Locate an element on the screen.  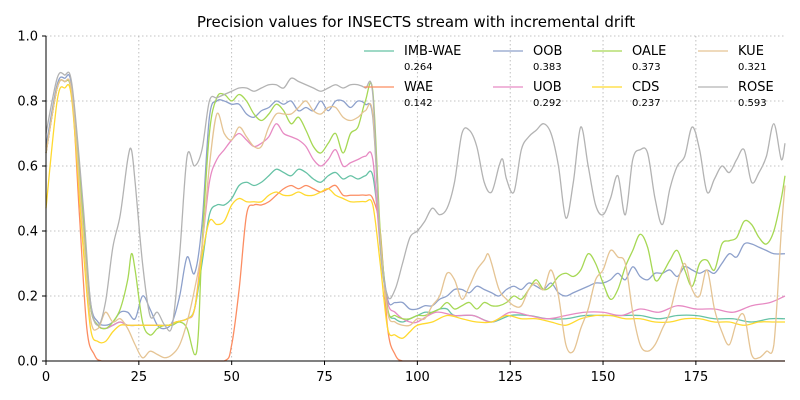
y-tick-label: 0.6 is located at coordinates (27, 167).